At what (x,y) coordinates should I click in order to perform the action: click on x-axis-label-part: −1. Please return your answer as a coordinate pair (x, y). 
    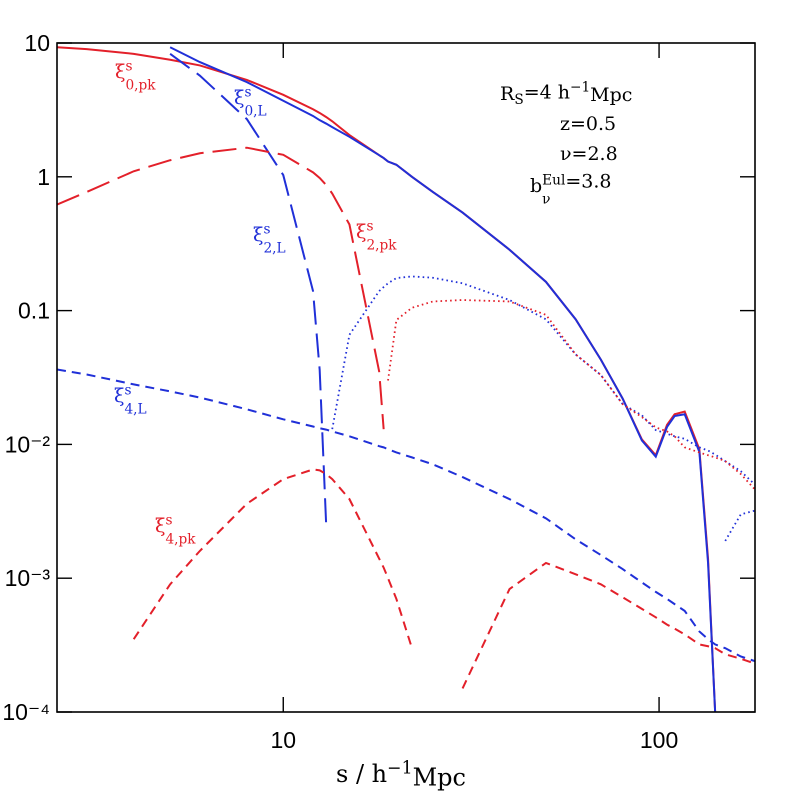
    Looking at the image, I should click on (399, 768).